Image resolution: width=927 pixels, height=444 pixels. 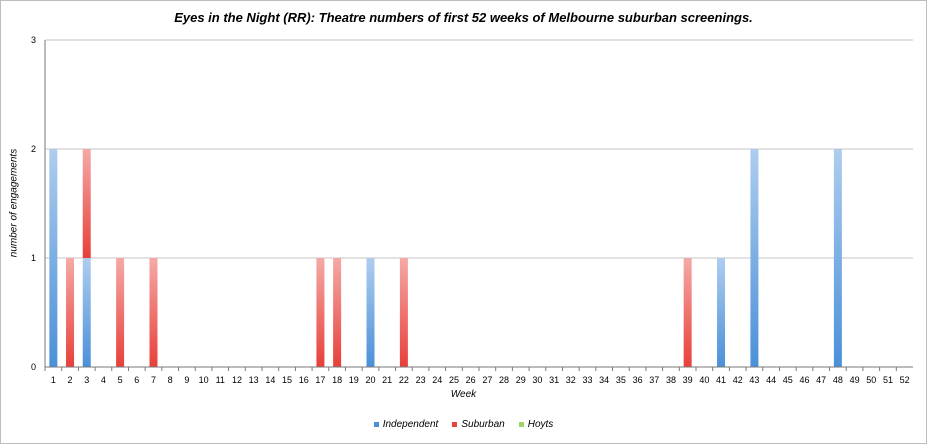 I want to click on x-tick-label: 42, so click(x=738, y=380).